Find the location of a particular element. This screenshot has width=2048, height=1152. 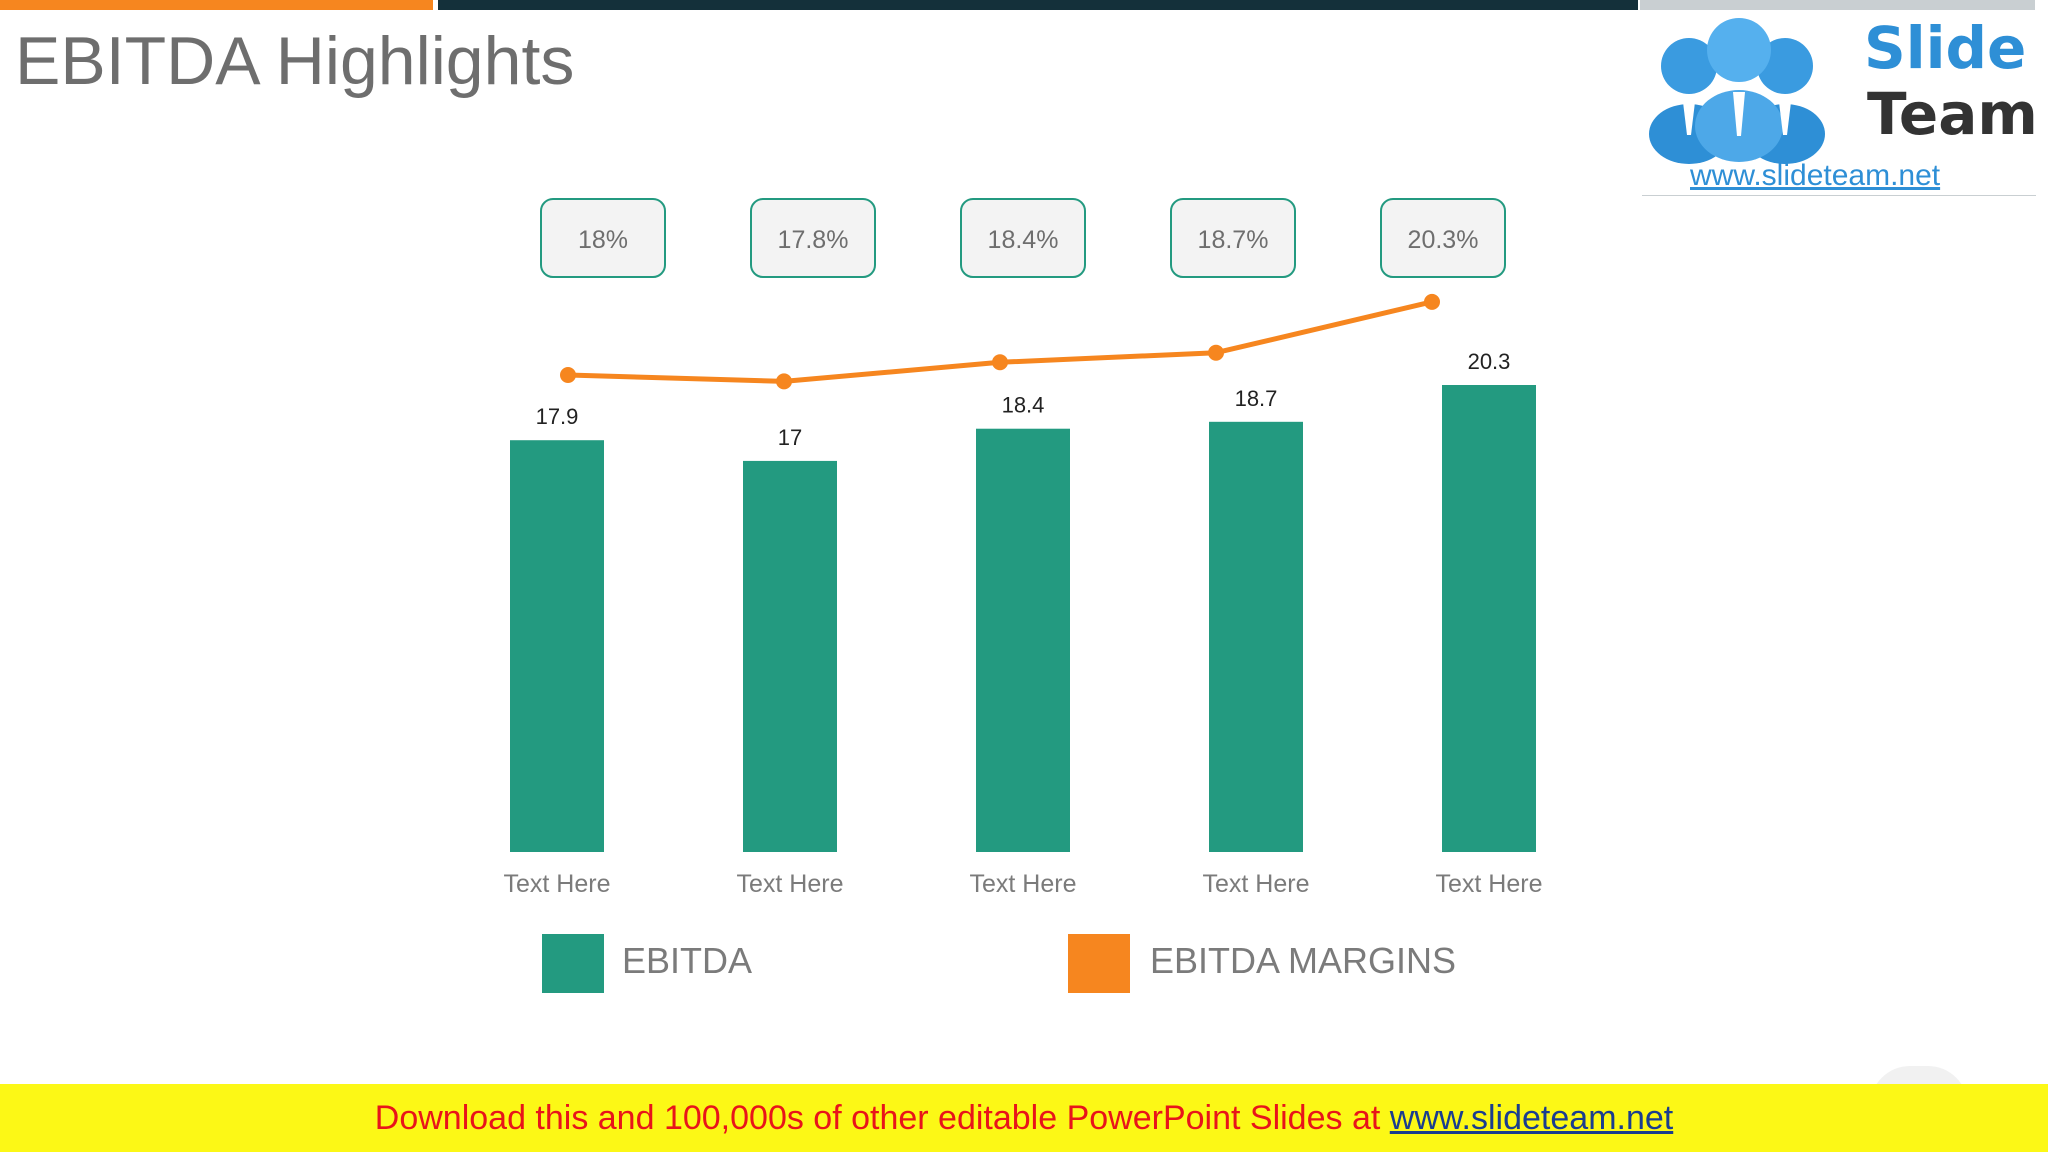

banner-link: www.slideteam.net is located at coordinates (1531, 1118).